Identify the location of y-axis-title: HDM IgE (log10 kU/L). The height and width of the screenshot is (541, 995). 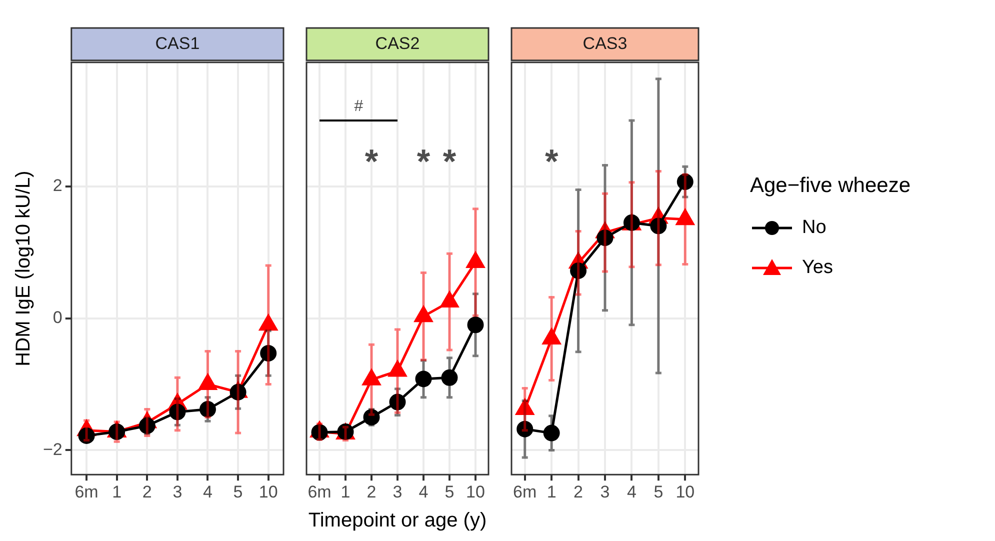
(23, 268).